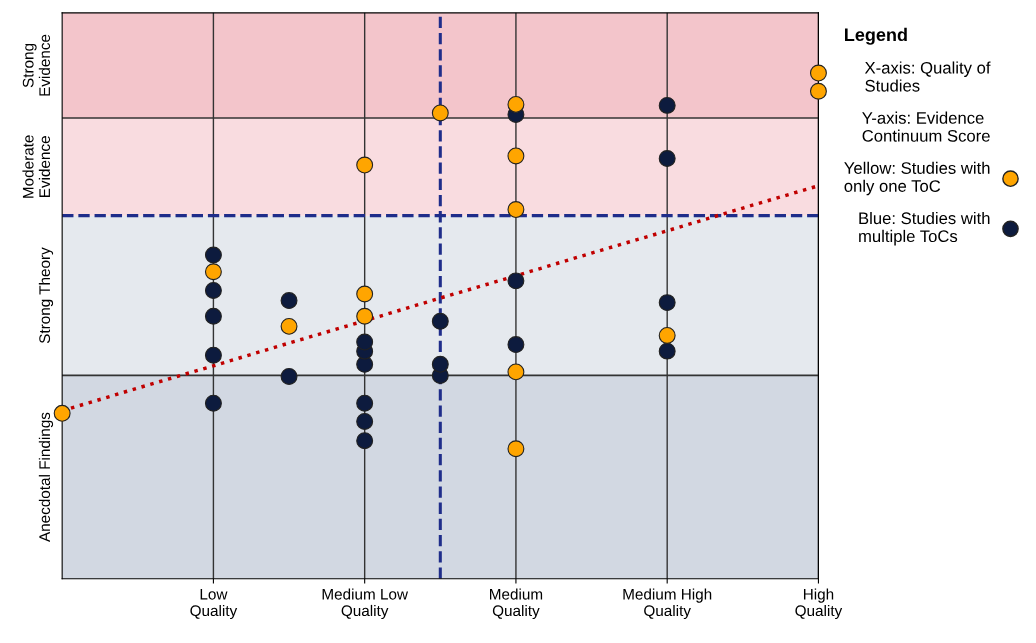  I want to click on x-tick-label: Low Quality, so click(214, 604).